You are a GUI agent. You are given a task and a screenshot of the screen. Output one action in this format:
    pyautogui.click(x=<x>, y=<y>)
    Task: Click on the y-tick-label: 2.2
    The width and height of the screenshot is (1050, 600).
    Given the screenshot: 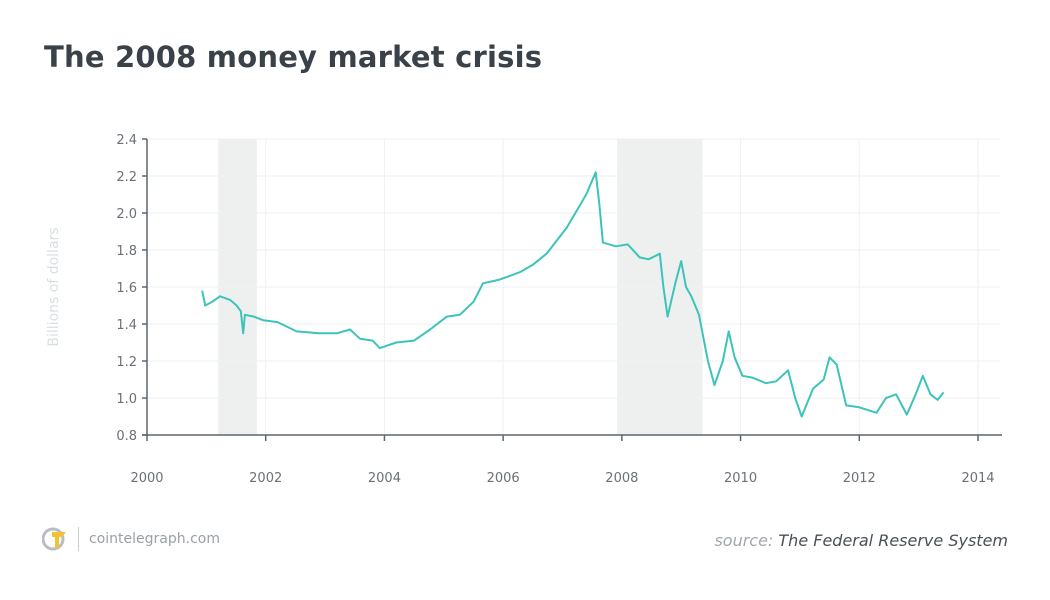 What is the action you would take?
    pyautogui.click(x=126, y=177)
    